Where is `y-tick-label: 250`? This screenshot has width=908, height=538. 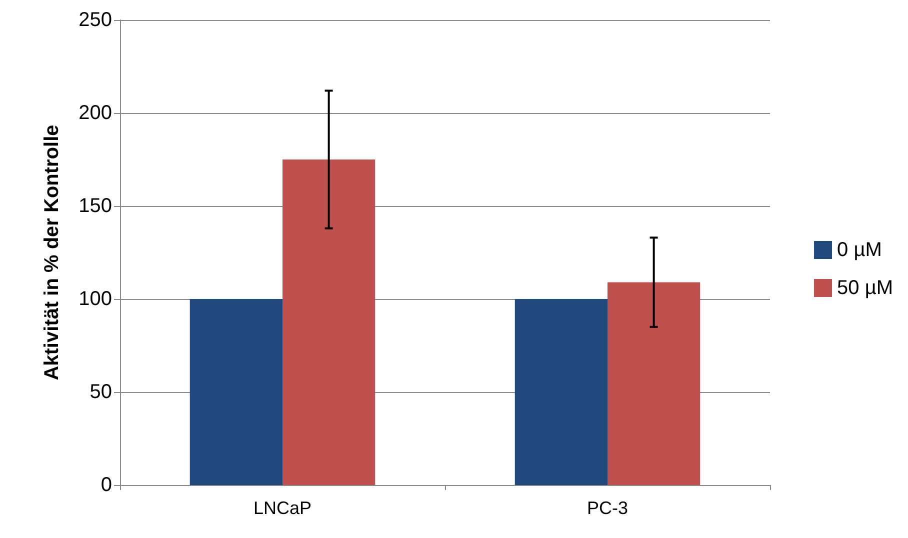
y-tick-label: 250 is located at coordinates (95, 20).